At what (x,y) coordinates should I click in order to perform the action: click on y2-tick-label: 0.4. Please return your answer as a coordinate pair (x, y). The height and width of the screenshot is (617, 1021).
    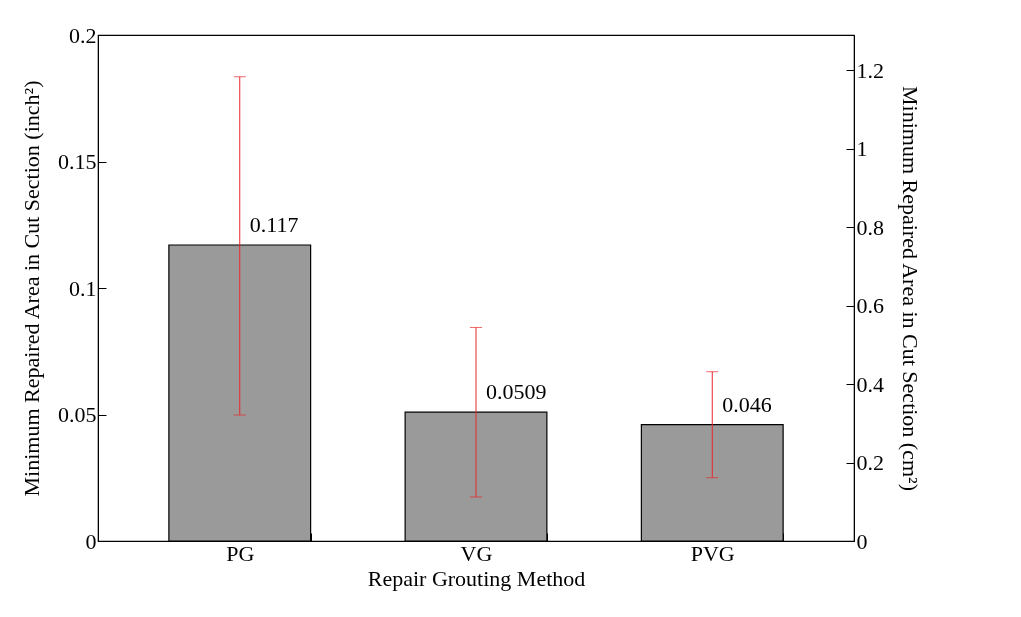
    Looking at the image, I should click on (870, 384).